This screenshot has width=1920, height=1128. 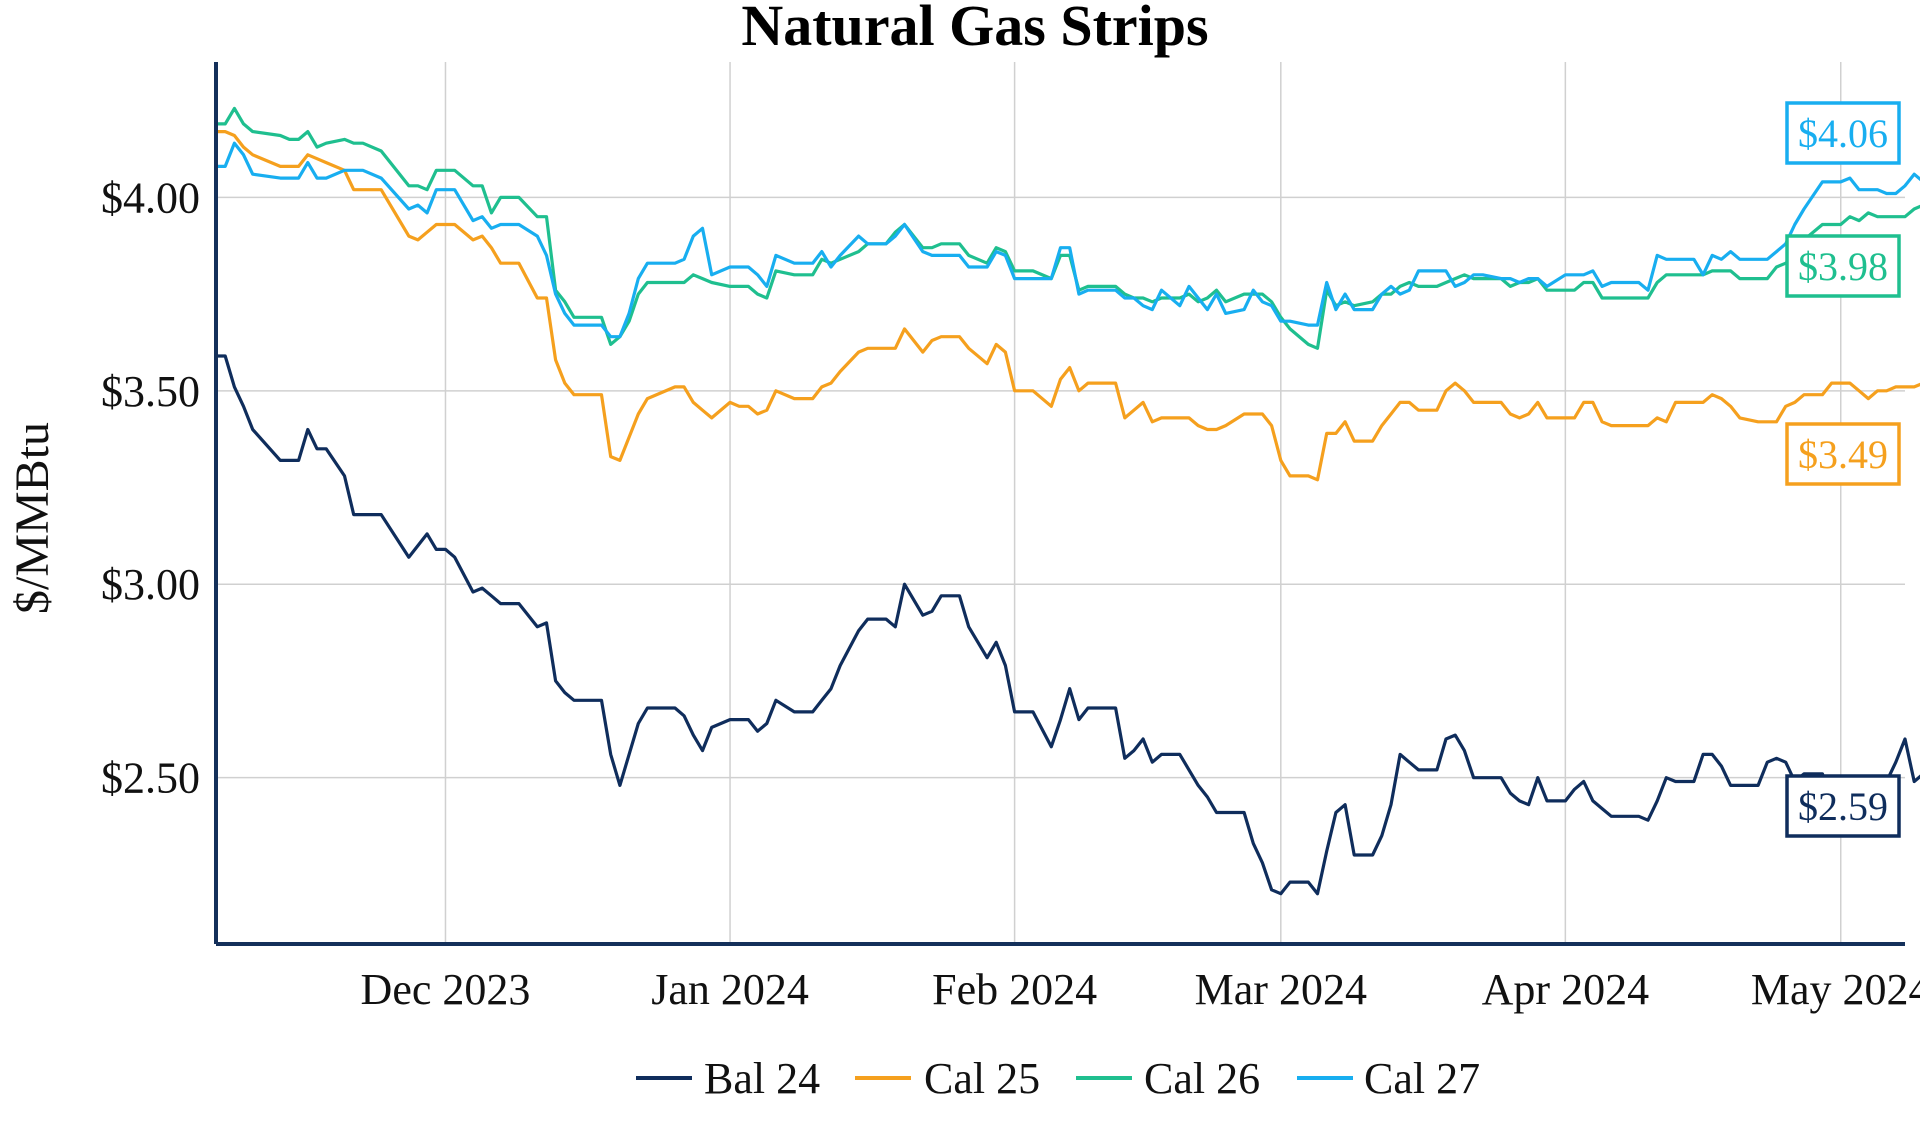 What do you see at coordinates (974, 29) in the screenshot?
I see `chart-title: Natural Gas Strips` at bounding box center [974, 29].